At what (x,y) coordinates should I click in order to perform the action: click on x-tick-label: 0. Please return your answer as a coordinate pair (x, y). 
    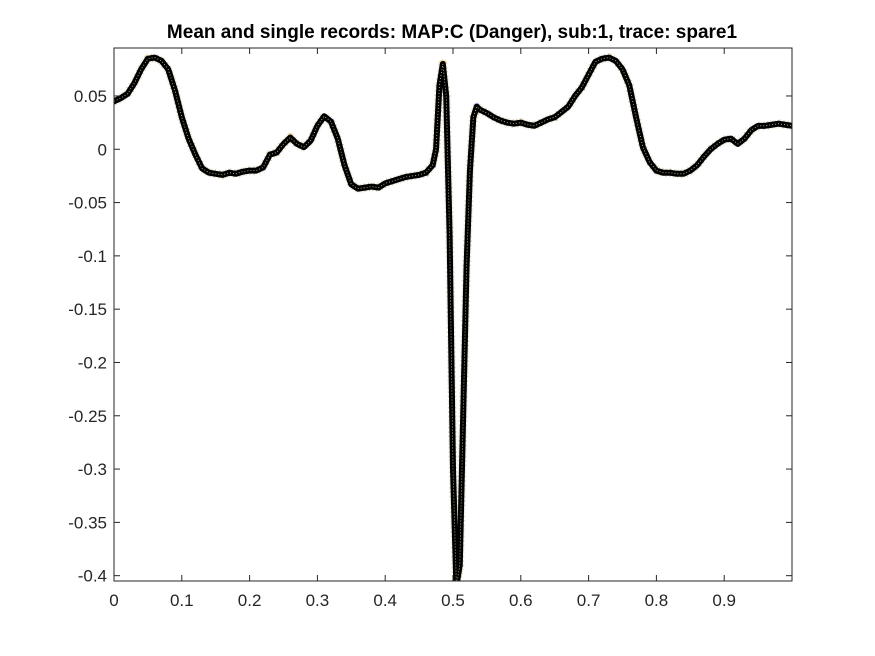
    Looking at the image, I should click on (113, 600).